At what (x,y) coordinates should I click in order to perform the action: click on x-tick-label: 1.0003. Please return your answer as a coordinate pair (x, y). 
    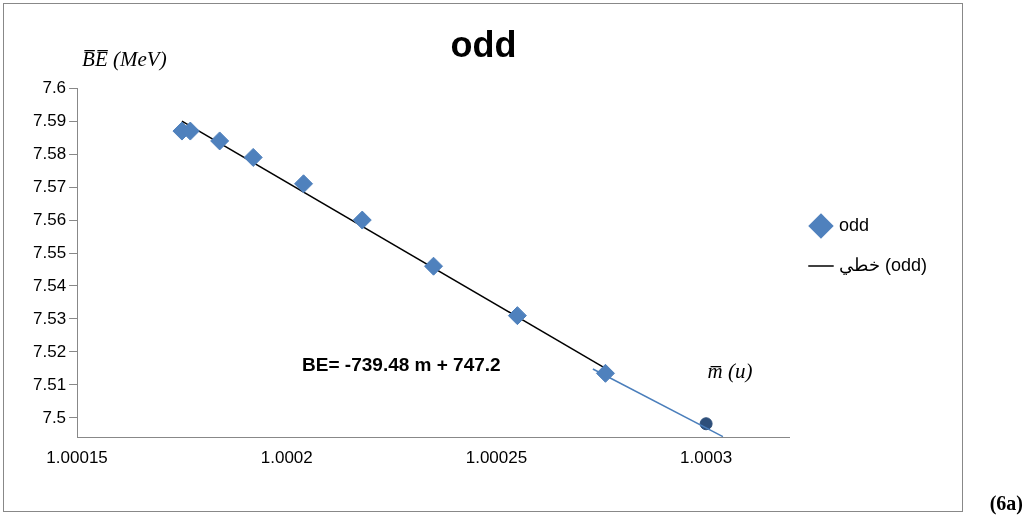
    Looking at the image, I should click on (706, 458).